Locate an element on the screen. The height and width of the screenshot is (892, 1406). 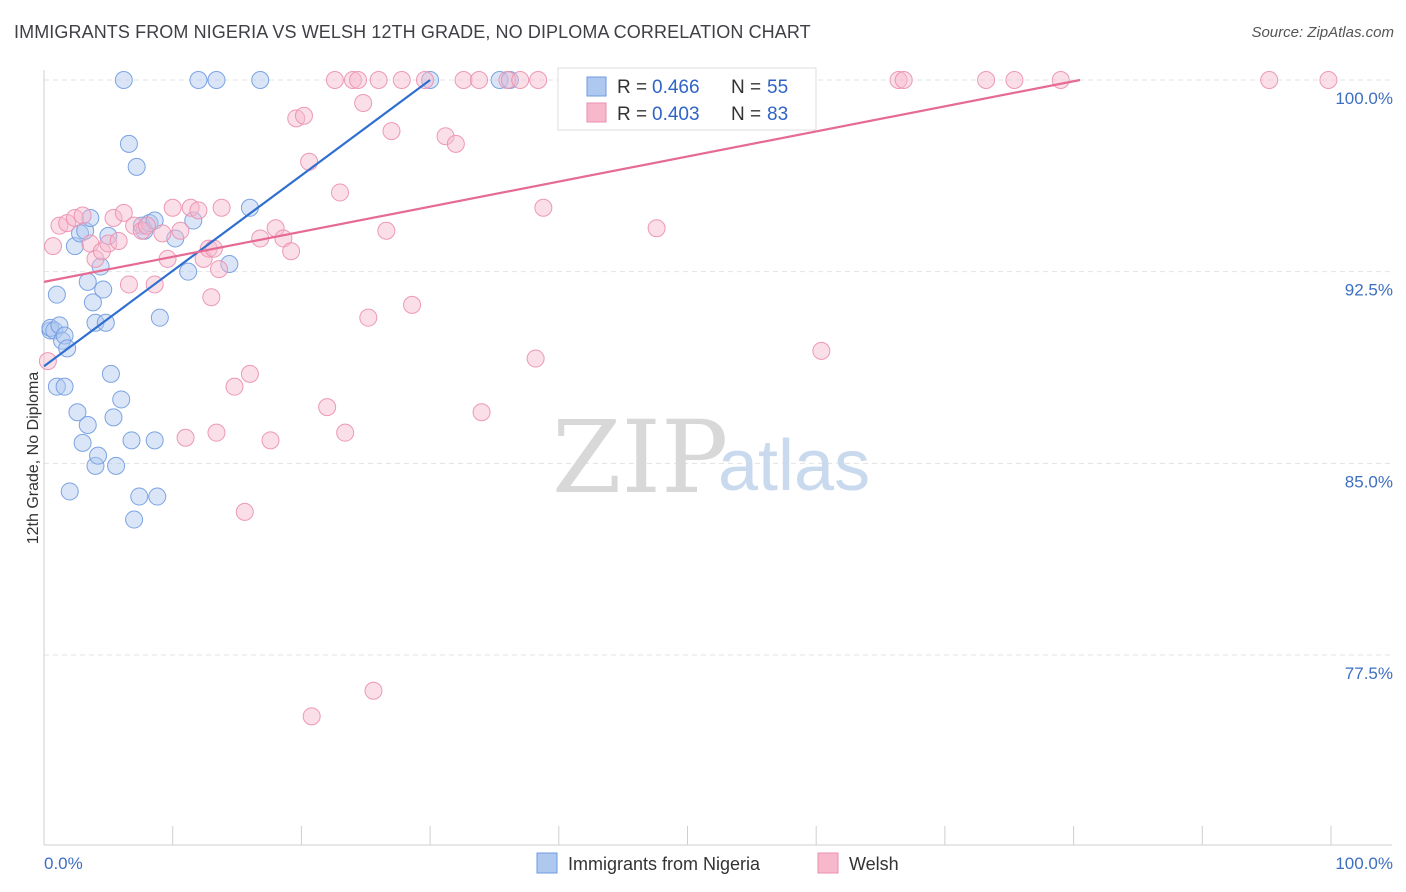
legend-r-label-blue: R = is located at coordinates (632, 87).